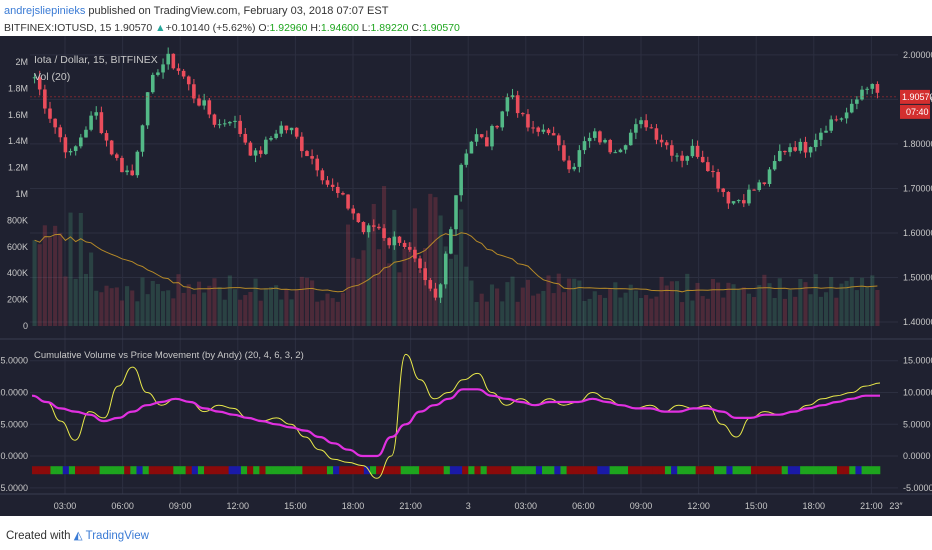 This screenshot has height=550, width=932. Describe the element at coordinates (18, 168) in the screenshot. I see `volume-tick-label: 1.2M` at that location.